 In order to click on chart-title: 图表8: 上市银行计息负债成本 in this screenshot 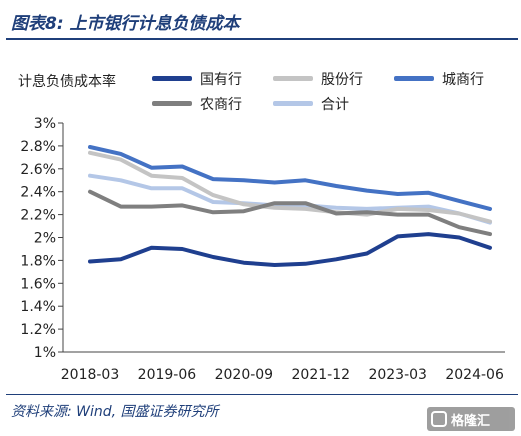, I will do `click(125, 24)`.